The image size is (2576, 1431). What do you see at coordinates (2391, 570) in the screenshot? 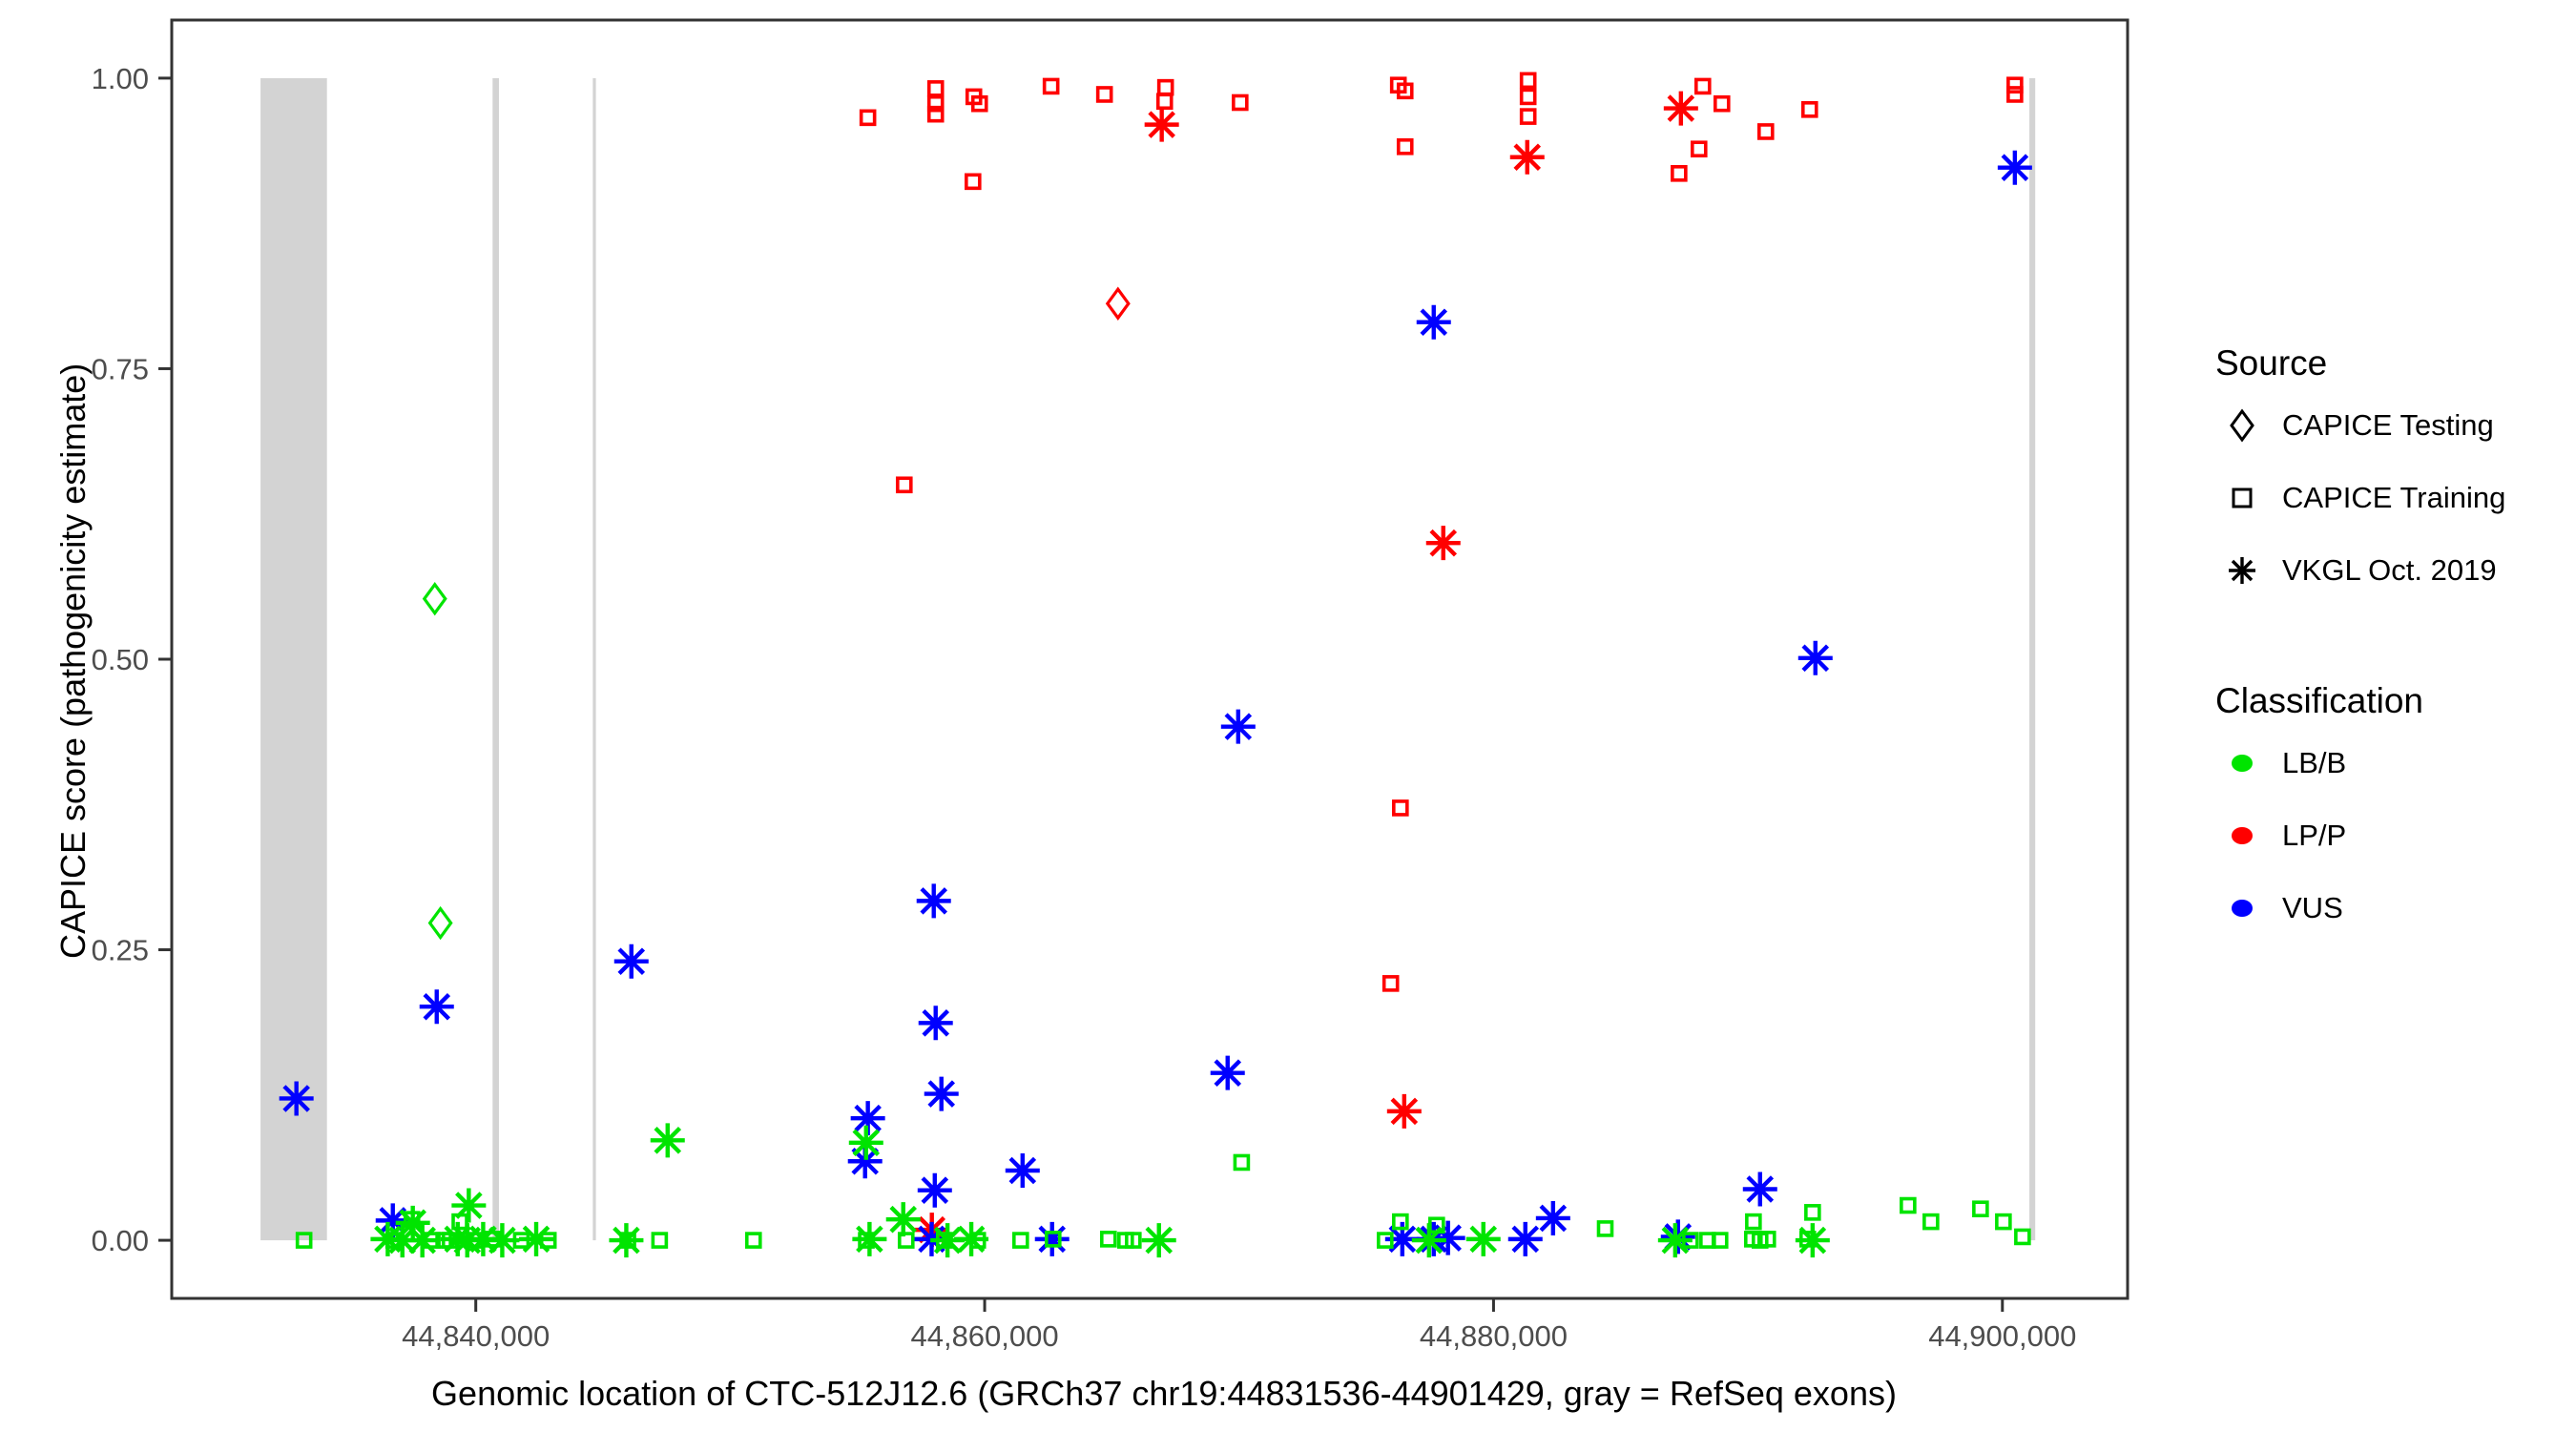
I see `legend-item-vkgl: VKGL Oct. 2019` at bounding box center [2391, 570].